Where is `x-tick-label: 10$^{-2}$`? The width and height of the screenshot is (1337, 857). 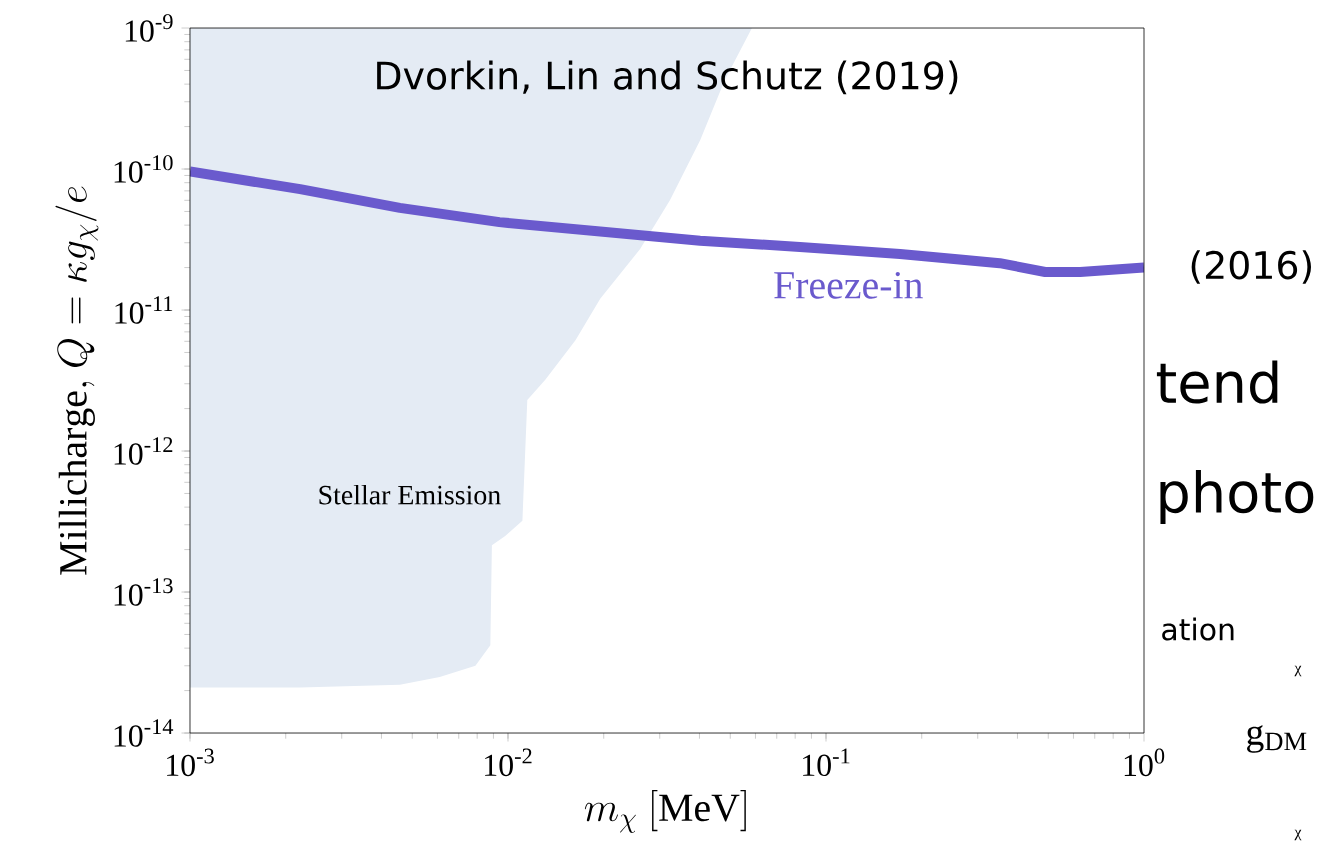
x-tick-label: 10$^{-2}$ is located at coordinates (508, 762).